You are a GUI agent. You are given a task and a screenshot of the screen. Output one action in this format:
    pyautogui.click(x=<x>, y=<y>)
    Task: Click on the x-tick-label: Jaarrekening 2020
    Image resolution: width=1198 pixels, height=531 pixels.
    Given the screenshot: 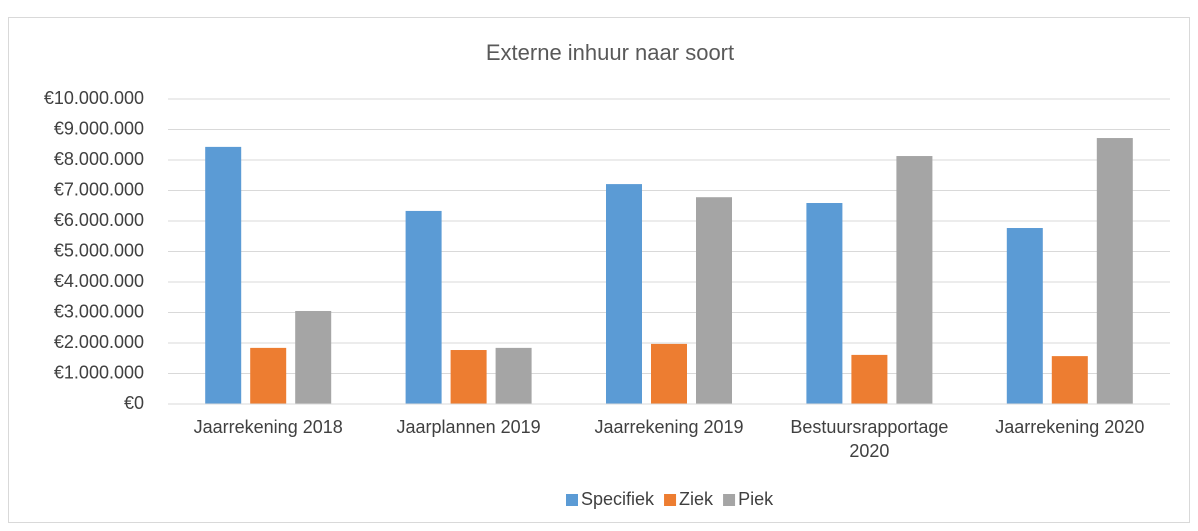 What is the action you would take?
    pyautogui.click(x=1069, y=427)
    